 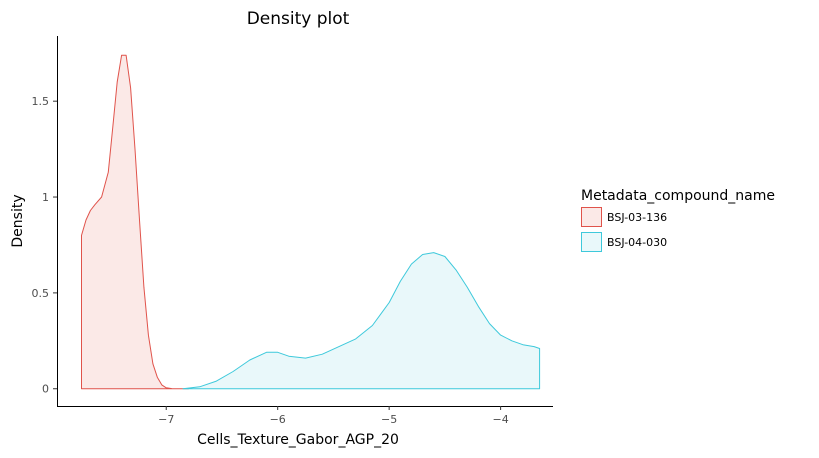 I want to click on legend-items: BSJ-03-136 BSJ-04-030, so click(x=624, y=229).